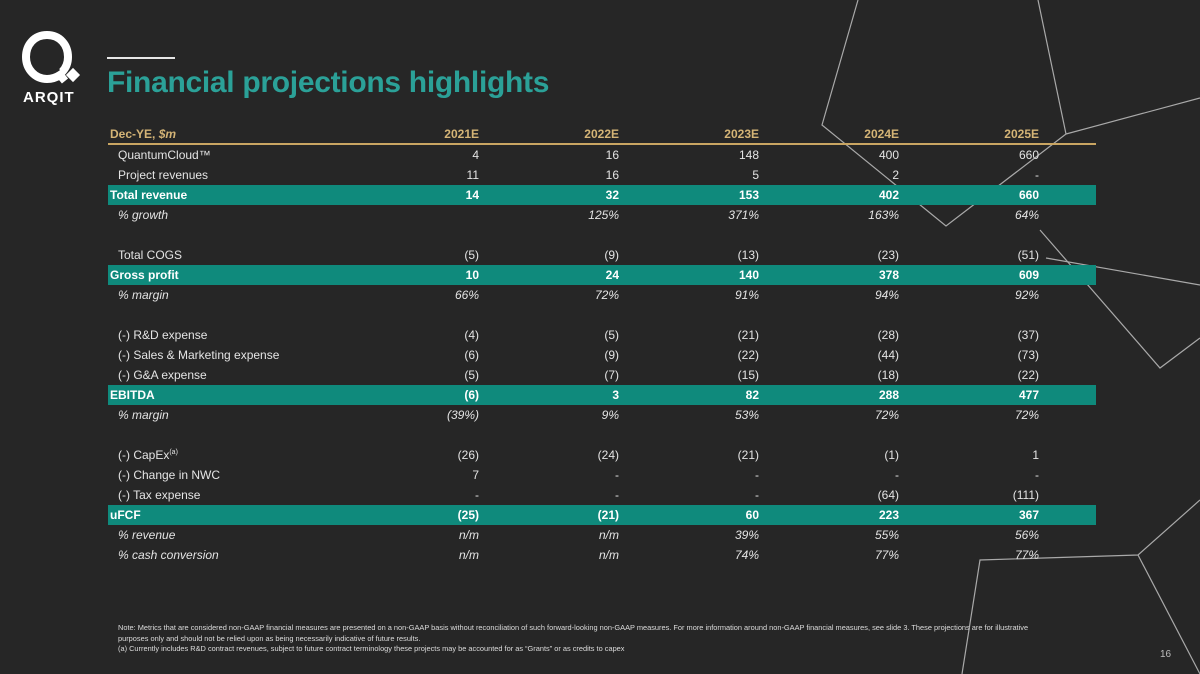  Describe the element at coordinates (755, 175) in the screenshot. I see `value-cell: 5` at that location.